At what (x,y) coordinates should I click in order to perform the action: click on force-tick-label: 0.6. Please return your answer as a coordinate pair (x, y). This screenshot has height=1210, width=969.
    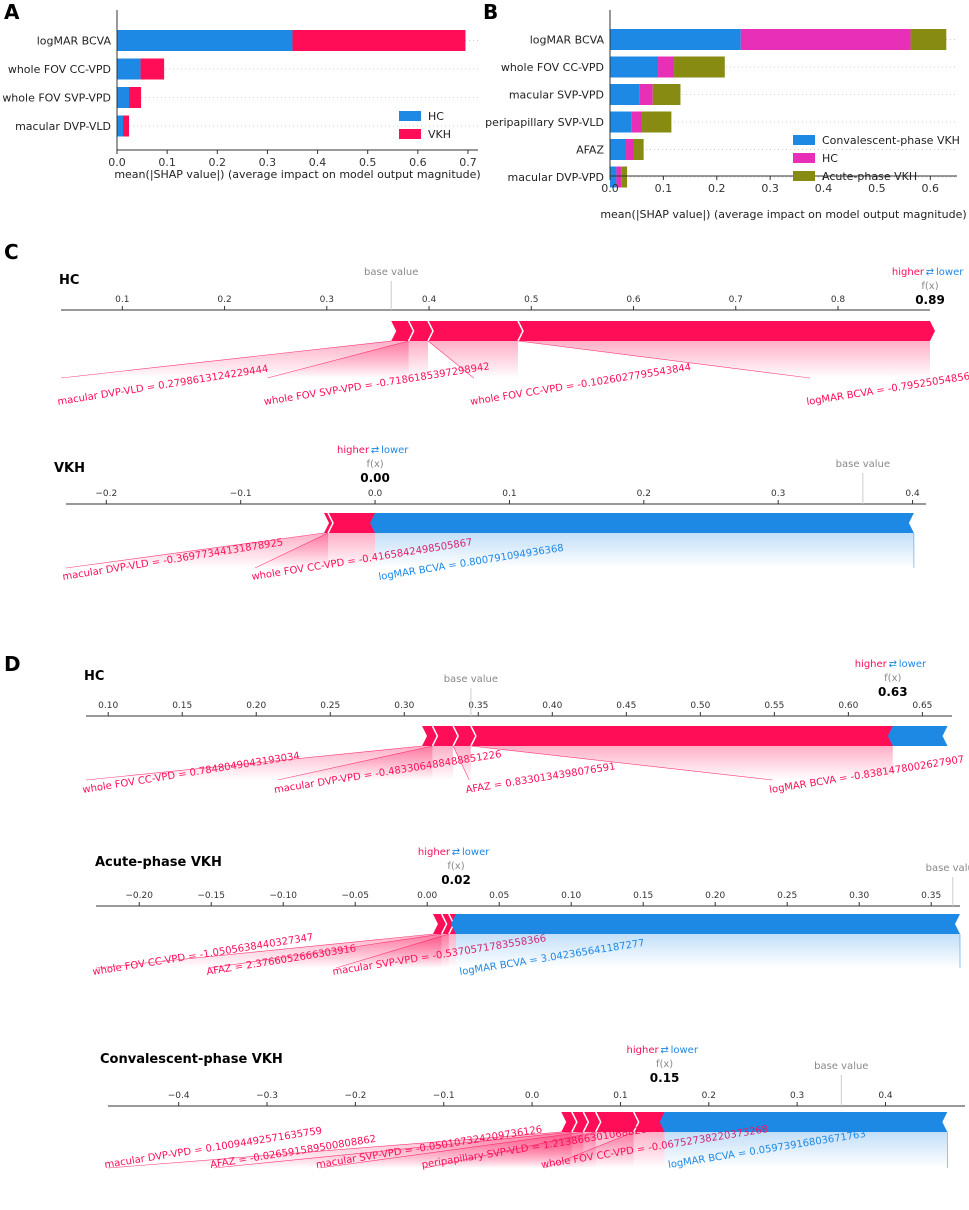
    Looking at the image, I should click on (633, 300).